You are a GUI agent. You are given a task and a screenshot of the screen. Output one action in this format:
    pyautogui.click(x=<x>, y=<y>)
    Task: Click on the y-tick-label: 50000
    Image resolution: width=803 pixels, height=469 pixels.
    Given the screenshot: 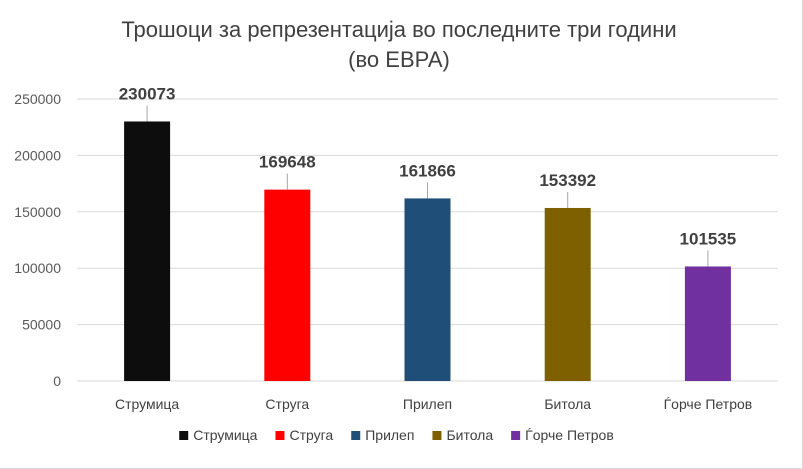 What is the action you would take?
    pyautogui.click(x=41, y=325)
    